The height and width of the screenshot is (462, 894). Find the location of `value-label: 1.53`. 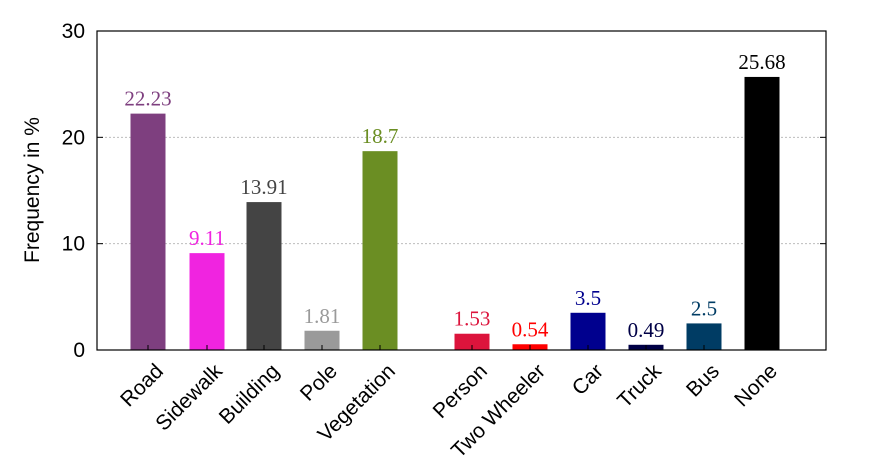

value-label: 1.53 is located at coordinates (472, 319).